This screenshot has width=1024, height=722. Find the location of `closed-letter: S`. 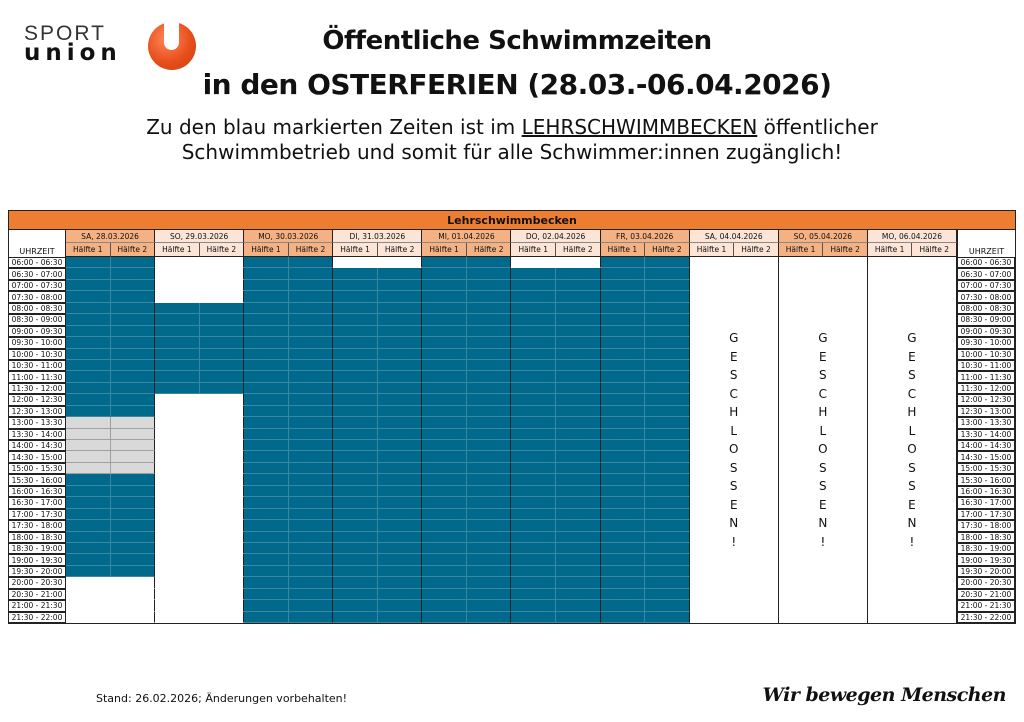

closed-letter: S is located at coordinates (912, 375).